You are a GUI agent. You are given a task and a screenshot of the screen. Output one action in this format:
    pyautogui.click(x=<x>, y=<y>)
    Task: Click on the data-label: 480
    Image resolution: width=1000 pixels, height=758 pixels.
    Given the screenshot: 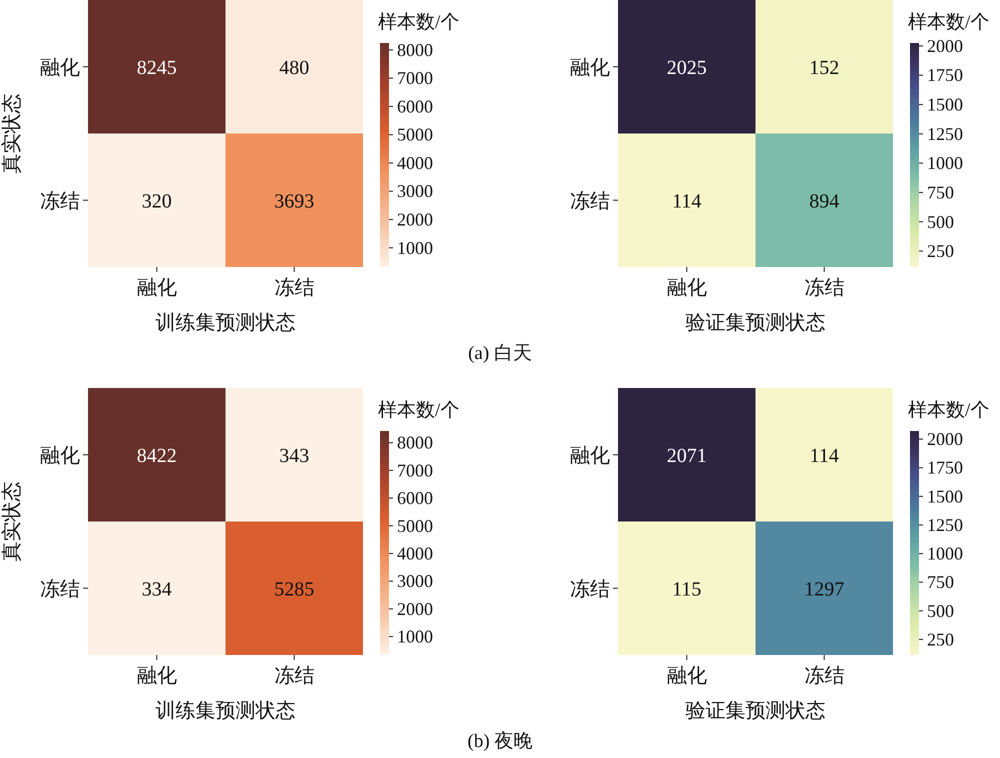 What is the action you would take?
    pyautogui.click(x=294, y=67)
    